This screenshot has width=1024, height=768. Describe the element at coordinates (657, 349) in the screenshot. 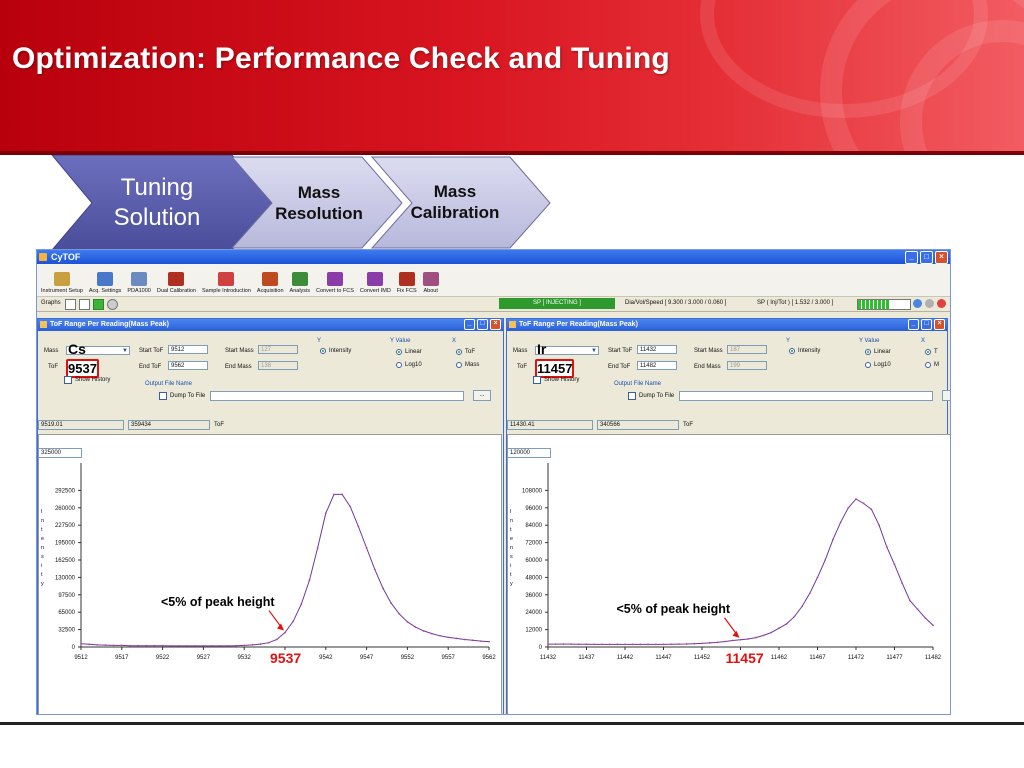

I see `start-tof-input: 11432` at that location.